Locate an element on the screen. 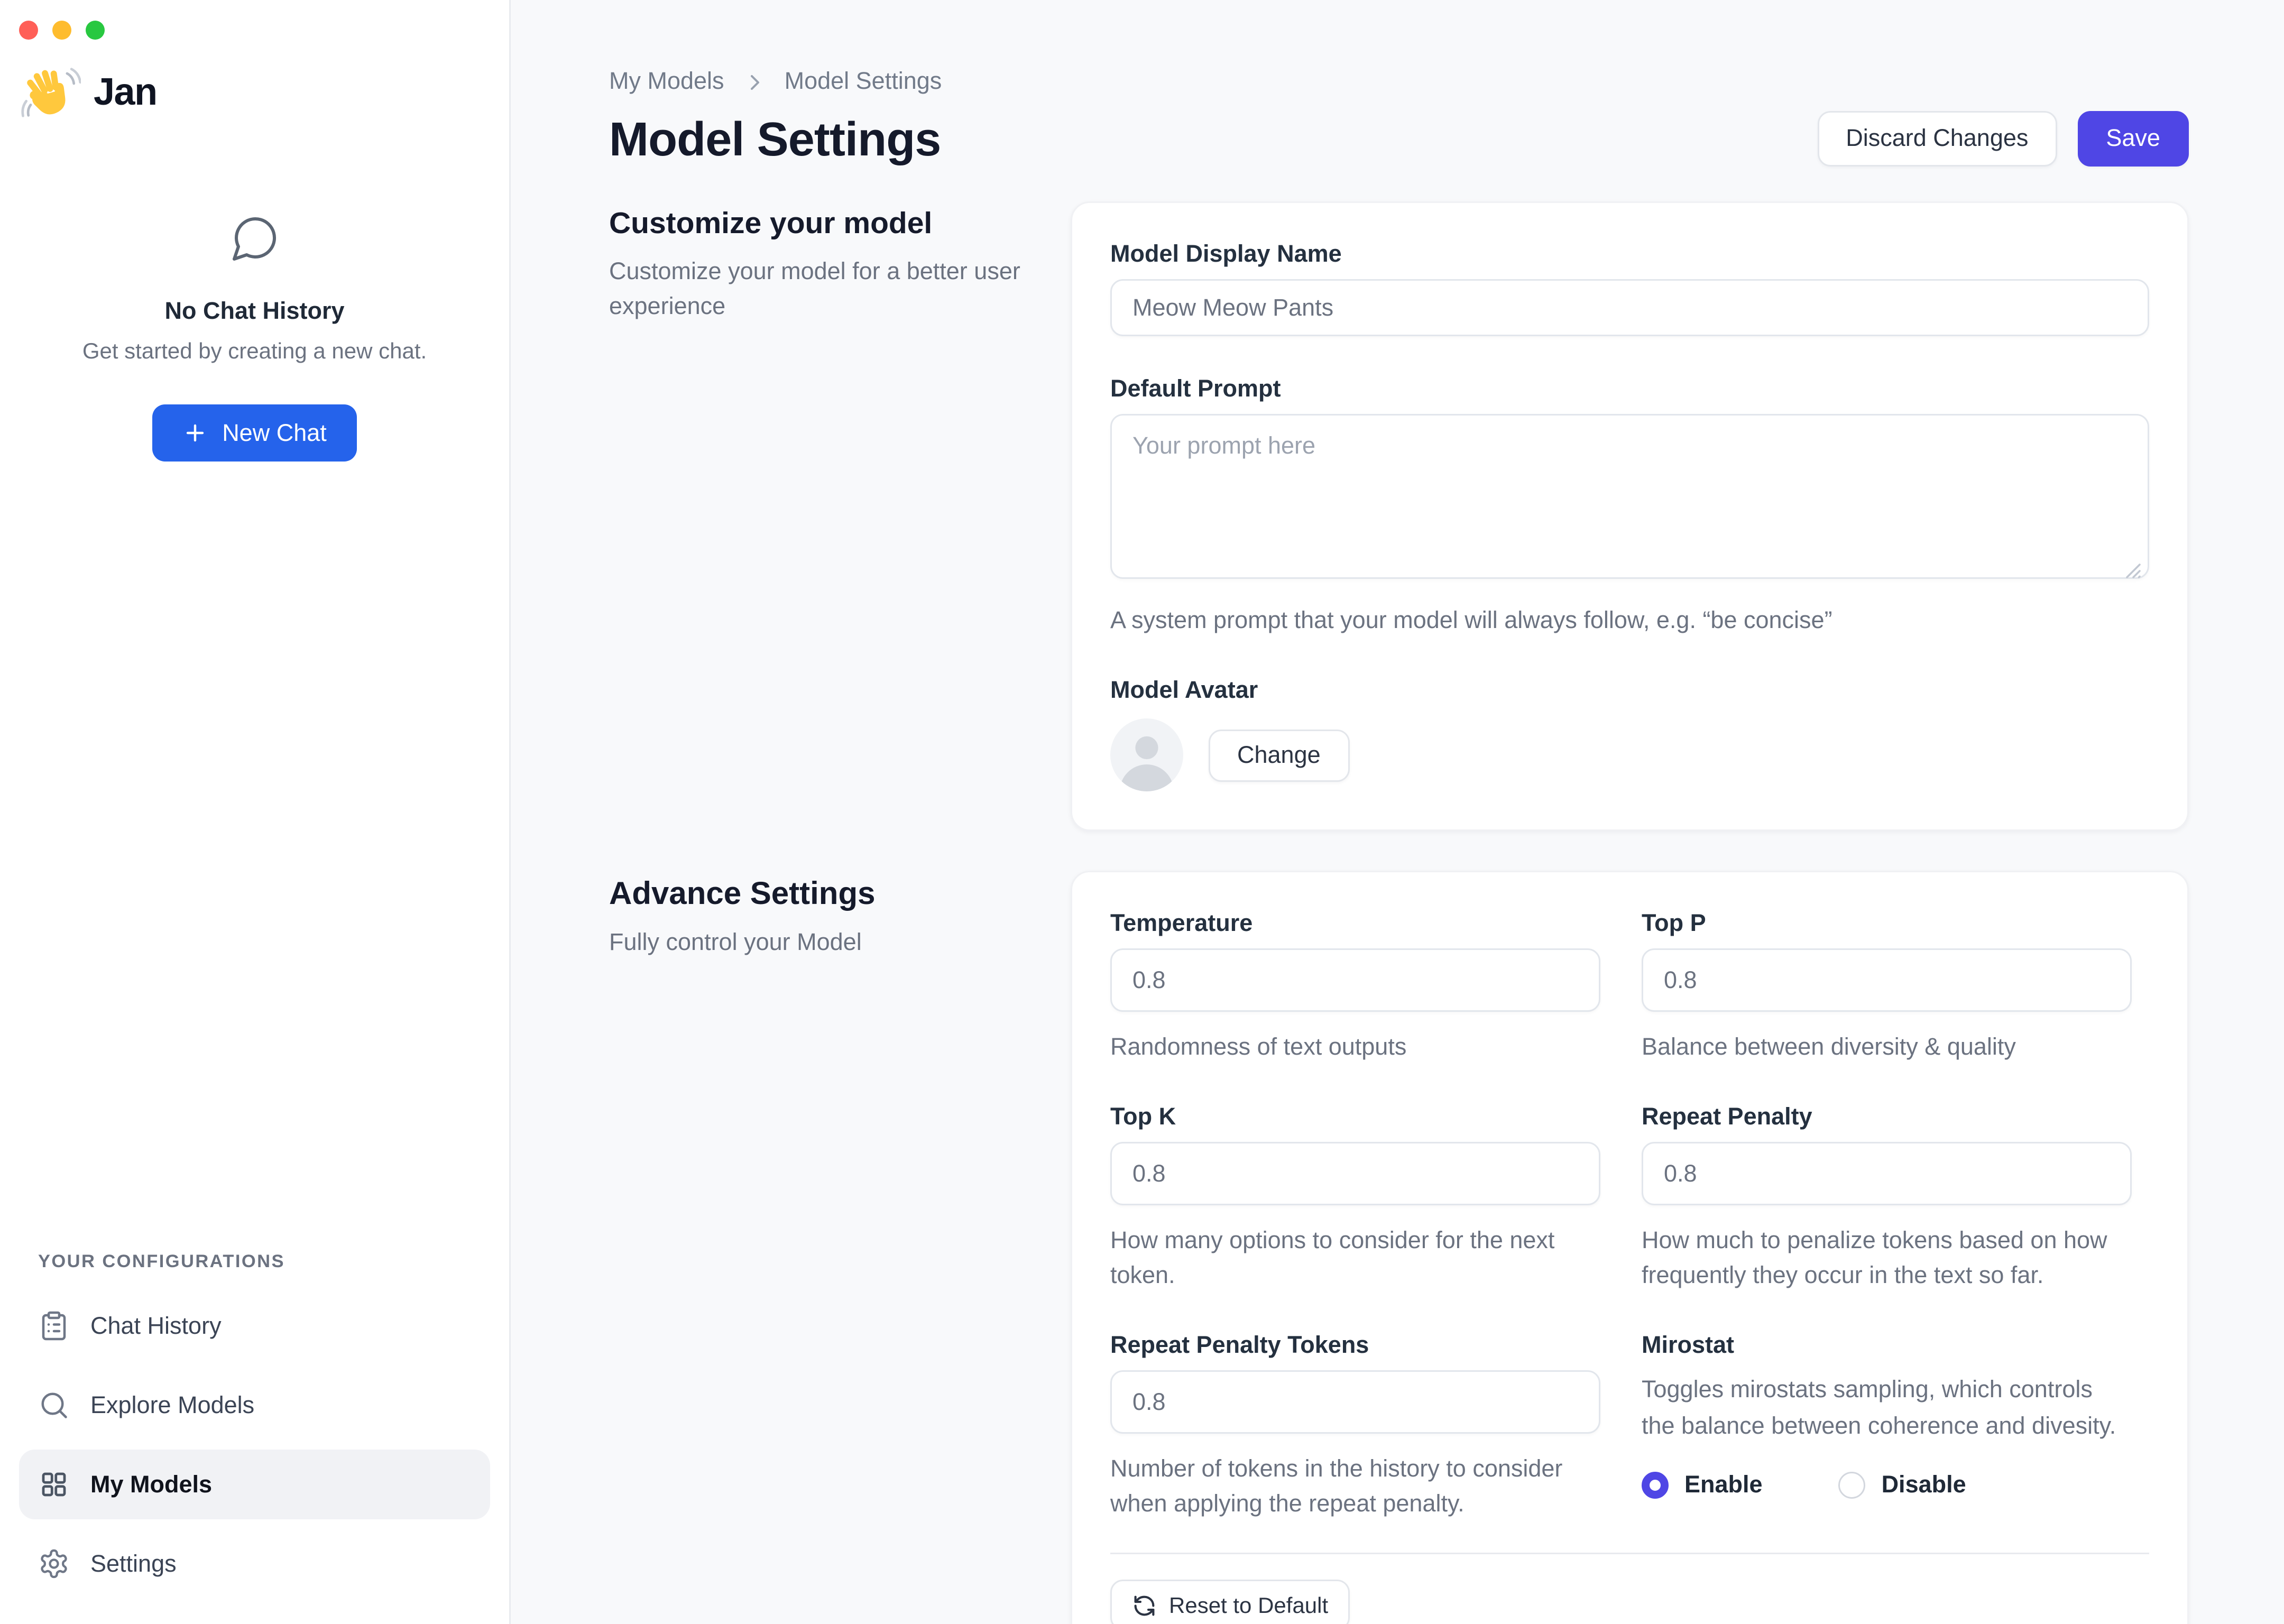  temperature-input is located at coordinates (1355, 980).